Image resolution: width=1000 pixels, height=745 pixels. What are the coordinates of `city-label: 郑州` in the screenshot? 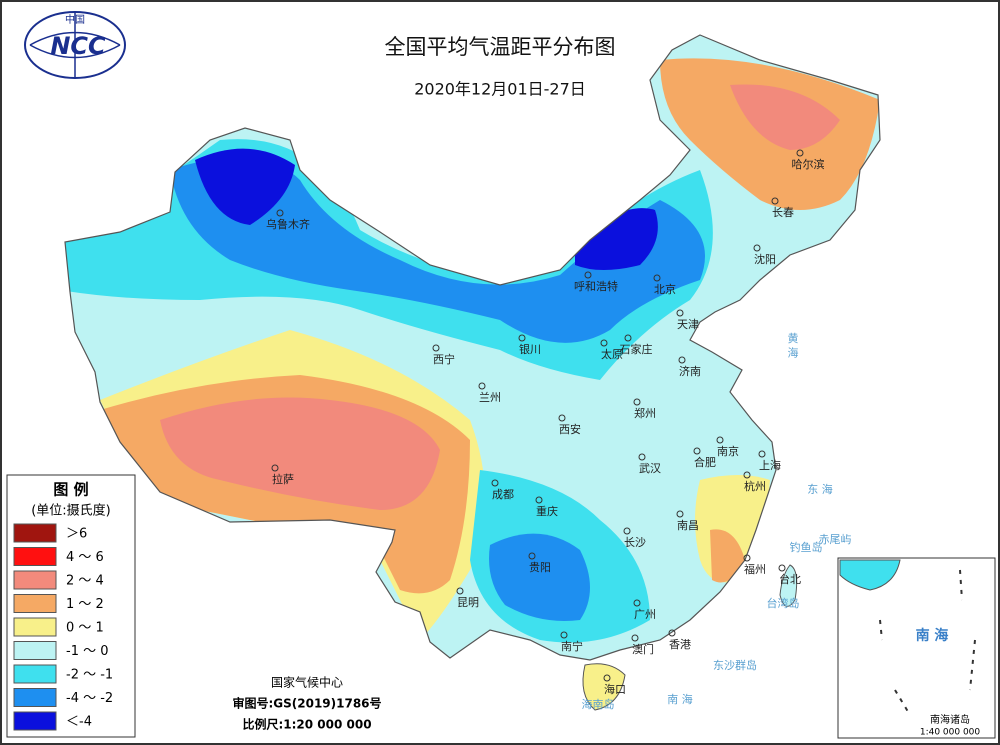 It's located at (645, 413).